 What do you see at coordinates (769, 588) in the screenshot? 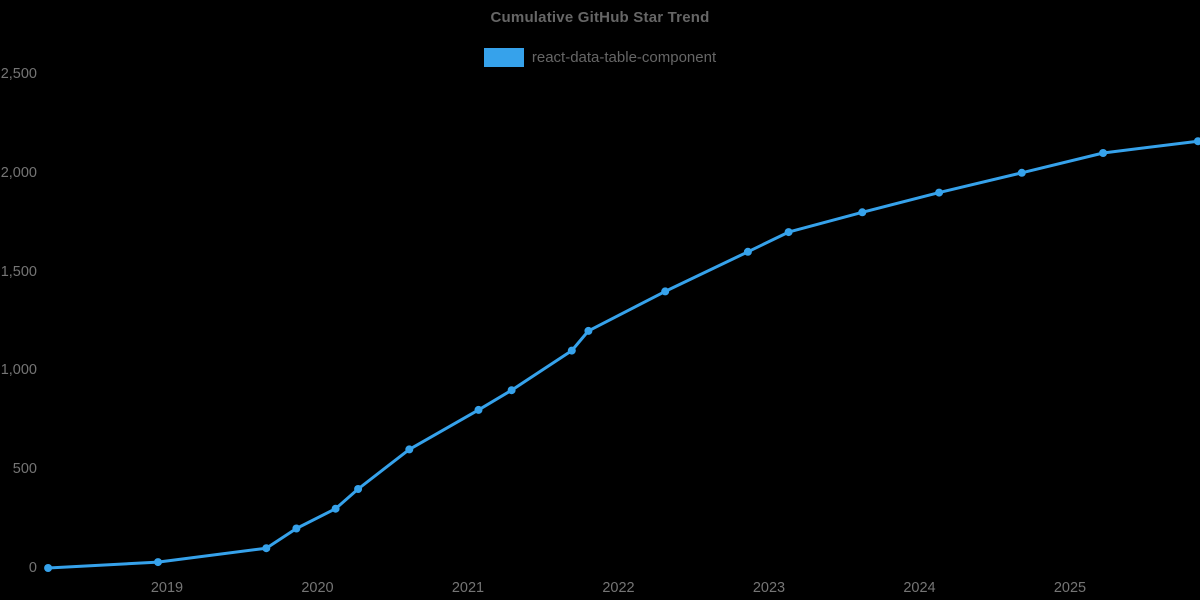
I see `x-tick-label: 2023` at bounding box center [769, 588].